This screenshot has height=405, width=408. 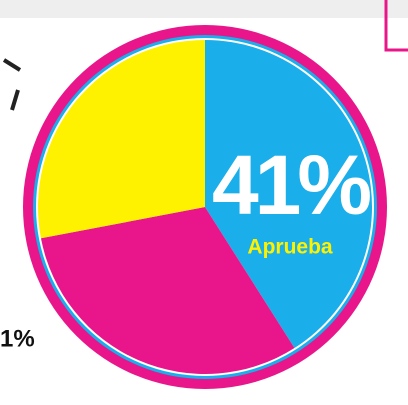 What do you see at coordinates (12, 84) in the screenshot?
I see `cropped-glyph` at bounding box center [12, 84].